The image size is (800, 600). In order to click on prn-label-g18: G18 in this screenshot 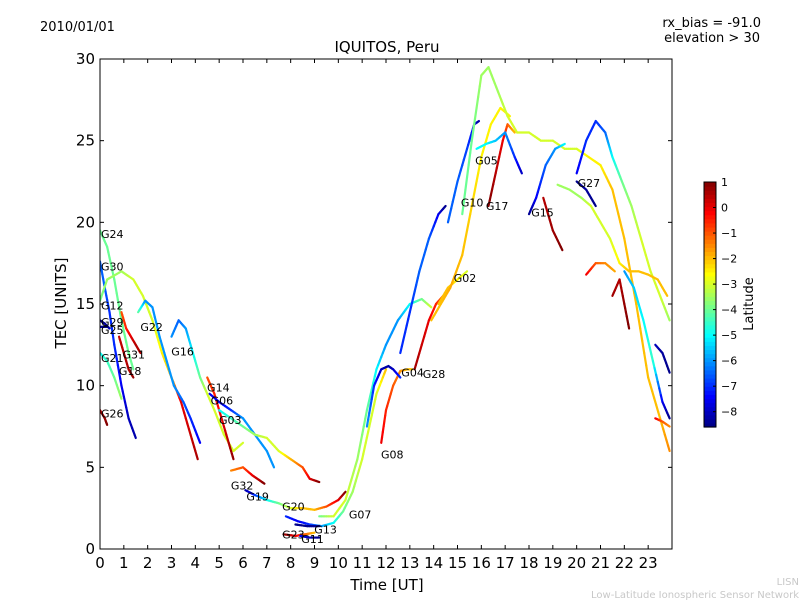, I will do `click(130, 371)`.